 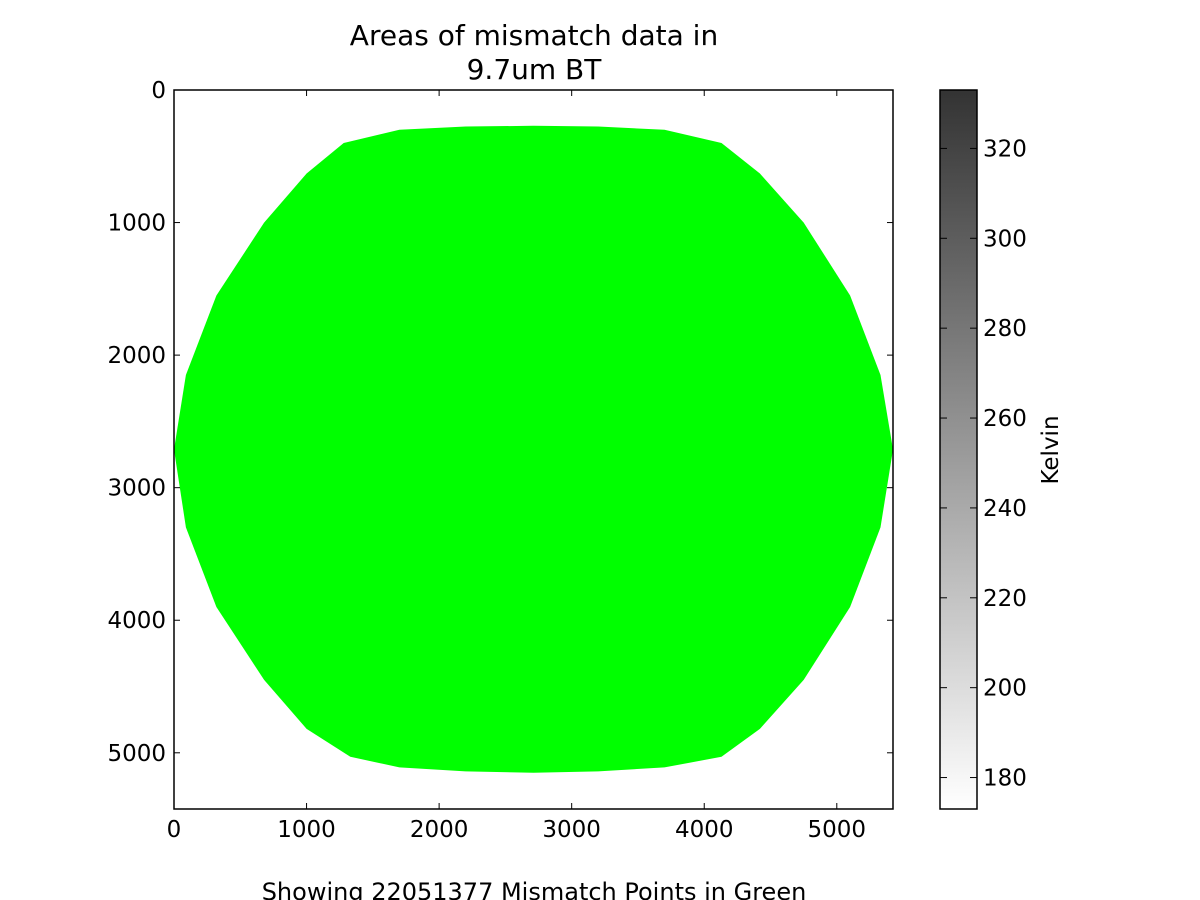 What do you see at coordinates (535, 69) in the screenshot?
I see `chart-title-line-2: 9.7um BT` at bounding box center [535, 69].